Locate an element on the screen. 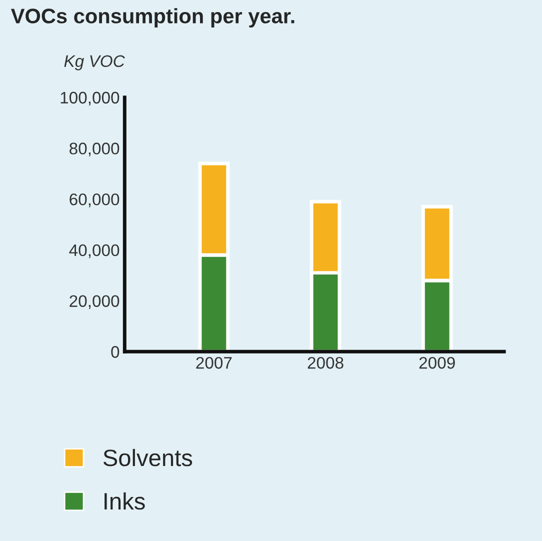 The height and width of the screenshot is (541, 542). y-tick-label: 40,000 is located at coordinates (94, 251).